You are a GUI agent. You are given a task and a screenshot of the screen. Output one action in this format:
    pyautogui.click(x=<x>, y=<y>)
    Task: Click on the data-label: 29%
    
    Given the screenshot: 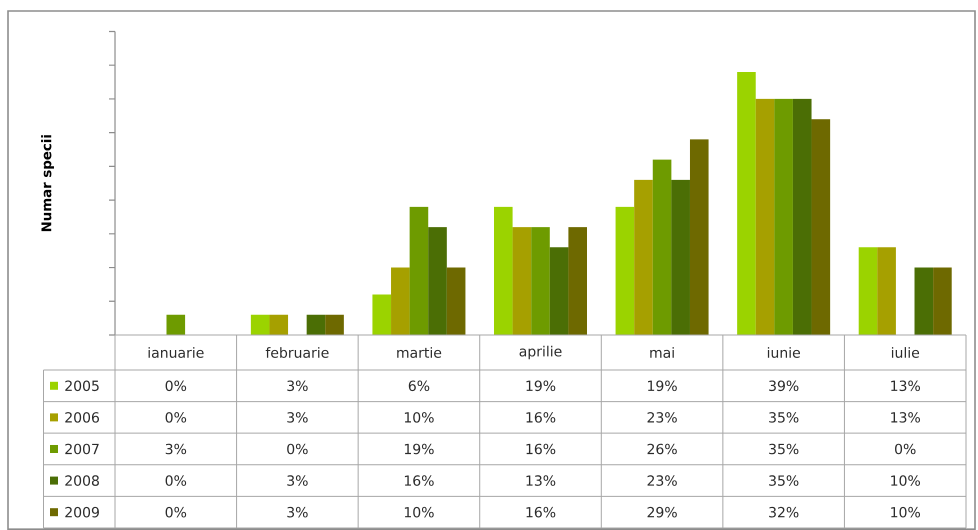 What is the action you would take?
    pyautogui.click(x=662, y=512)
    